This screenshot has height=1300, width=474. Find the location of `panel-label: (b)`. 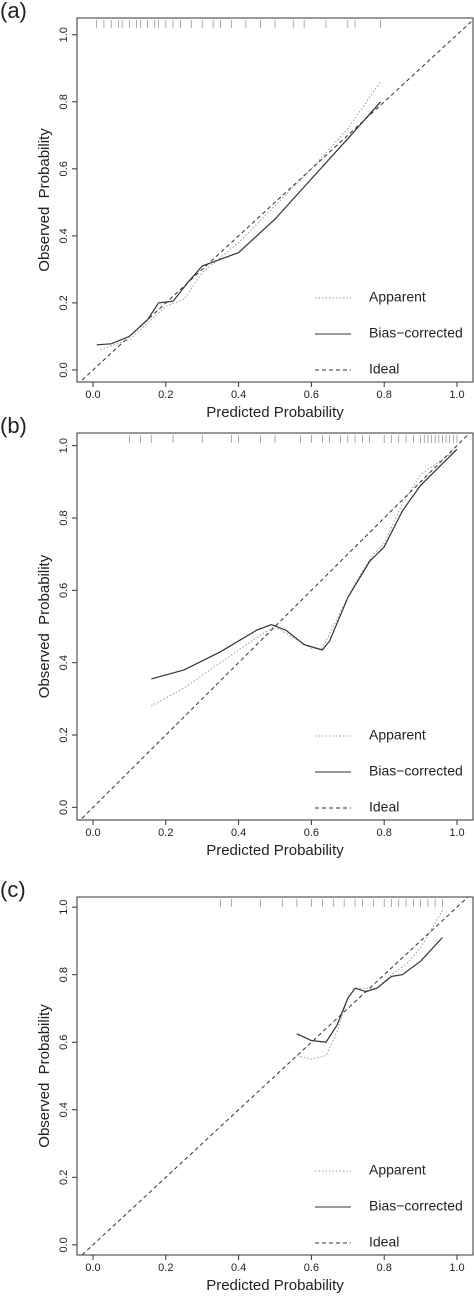

panel-label: (b) is located at coordinates (13, 425).